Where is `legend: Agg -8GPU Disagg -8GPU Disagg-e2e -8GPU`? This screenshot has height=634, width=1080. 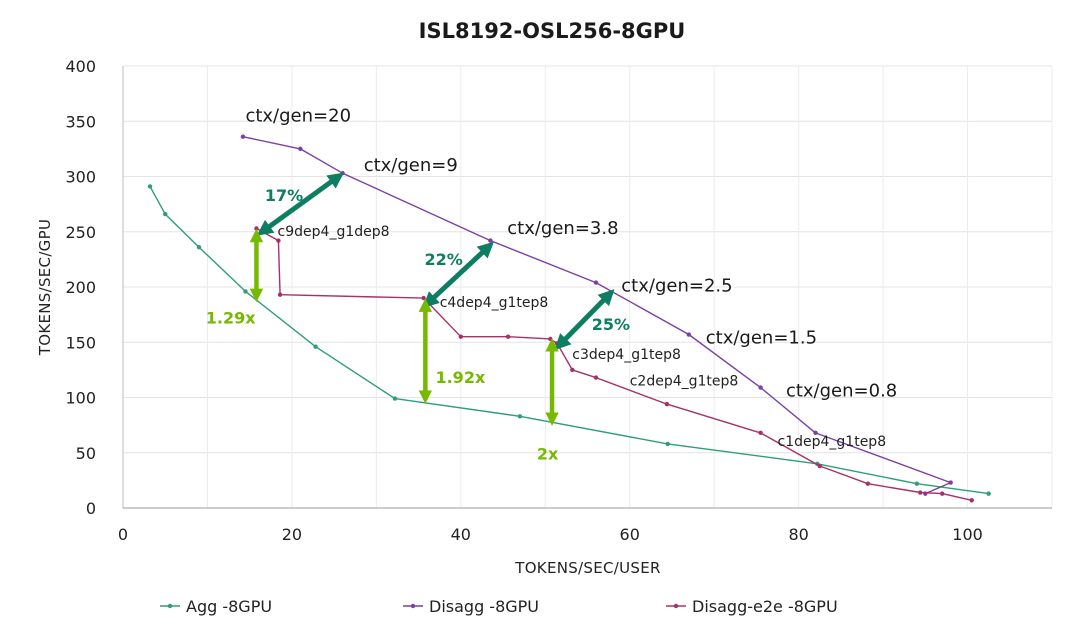
legend: Agg -8GPU Disagg -8GPU Disagg-e2e -8GPU is located at coordinates (499, 606).